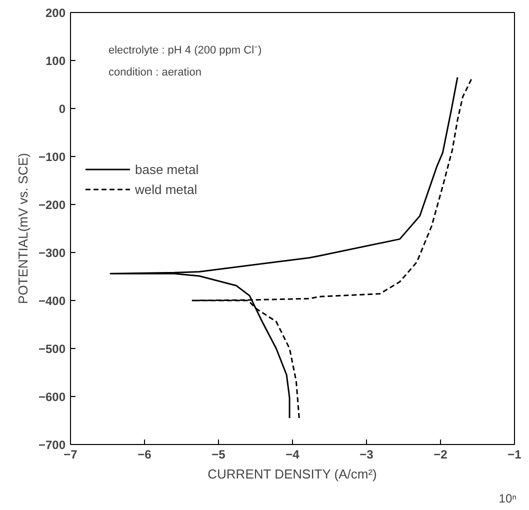 The image size is (529, 510). What do you see at coordinates (55, 13) in the screenshot?
I see `y-tick-label: 200` at bounding box center [55, 13].